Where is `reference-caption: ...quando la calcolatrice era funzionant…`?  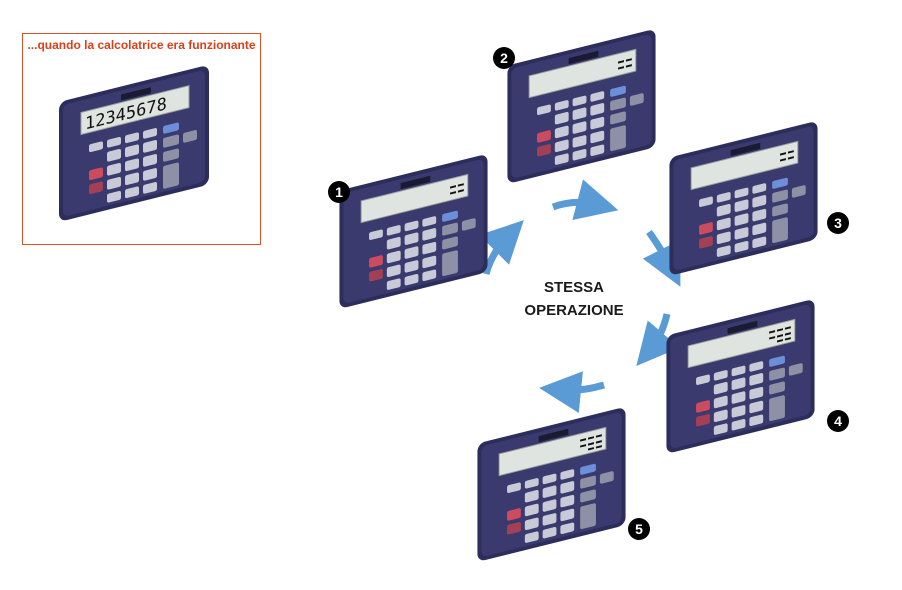
reference-caption: ...quando la calcolatrice era funzionant… is located at coordinates (141, 45).